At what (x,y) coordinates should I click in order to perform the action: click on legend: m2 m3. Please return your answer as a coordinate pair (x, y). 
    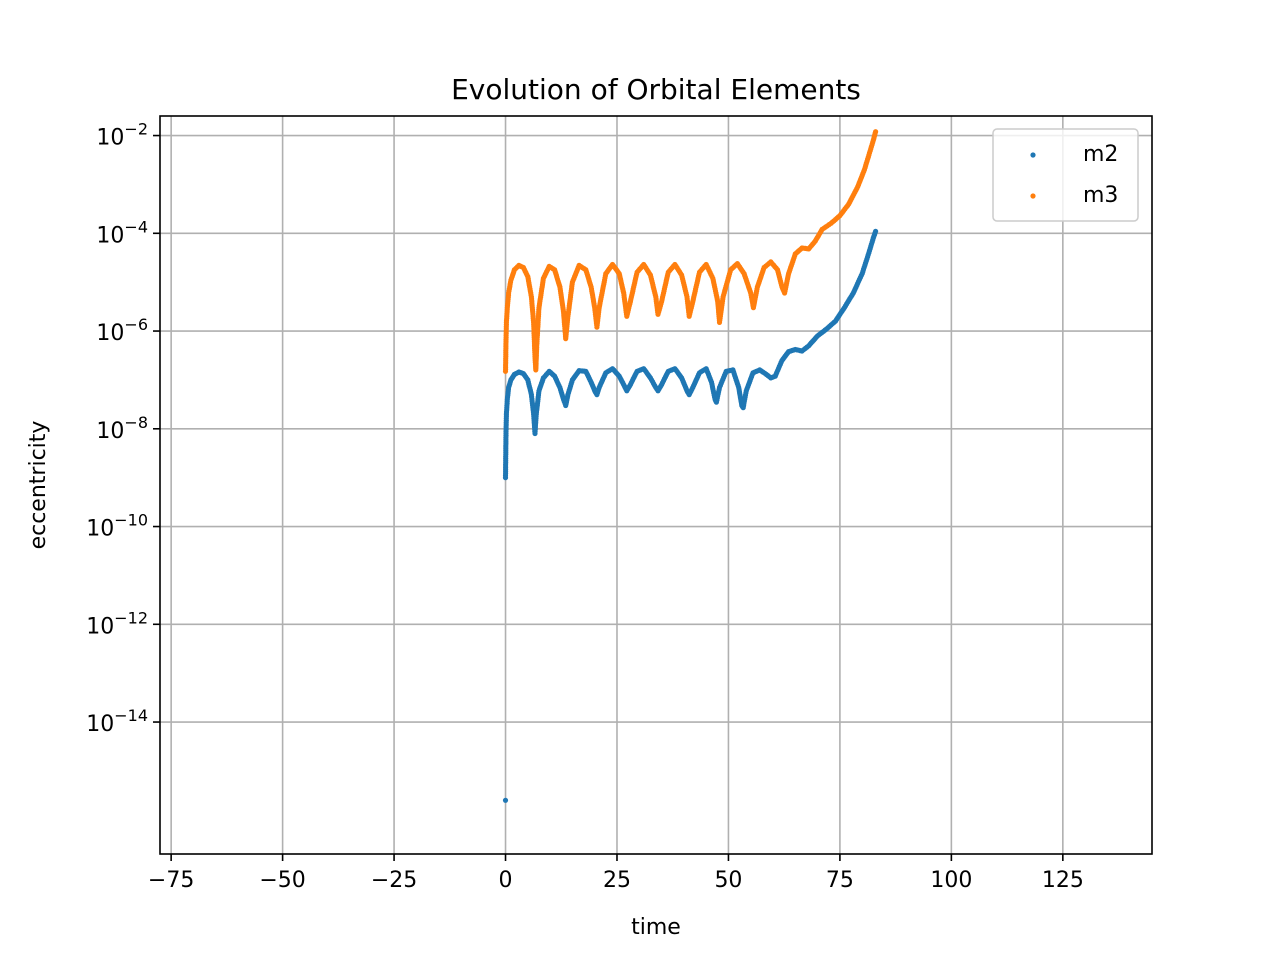
    Looking at the image, I should click on (1065, 175).